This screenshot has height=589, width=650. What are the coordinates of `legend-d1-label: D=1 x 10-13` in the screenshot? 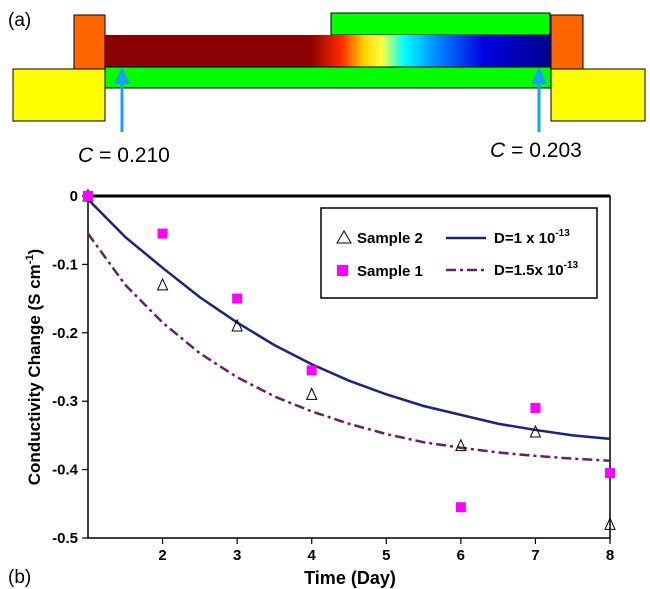 It's located at (532, 237).